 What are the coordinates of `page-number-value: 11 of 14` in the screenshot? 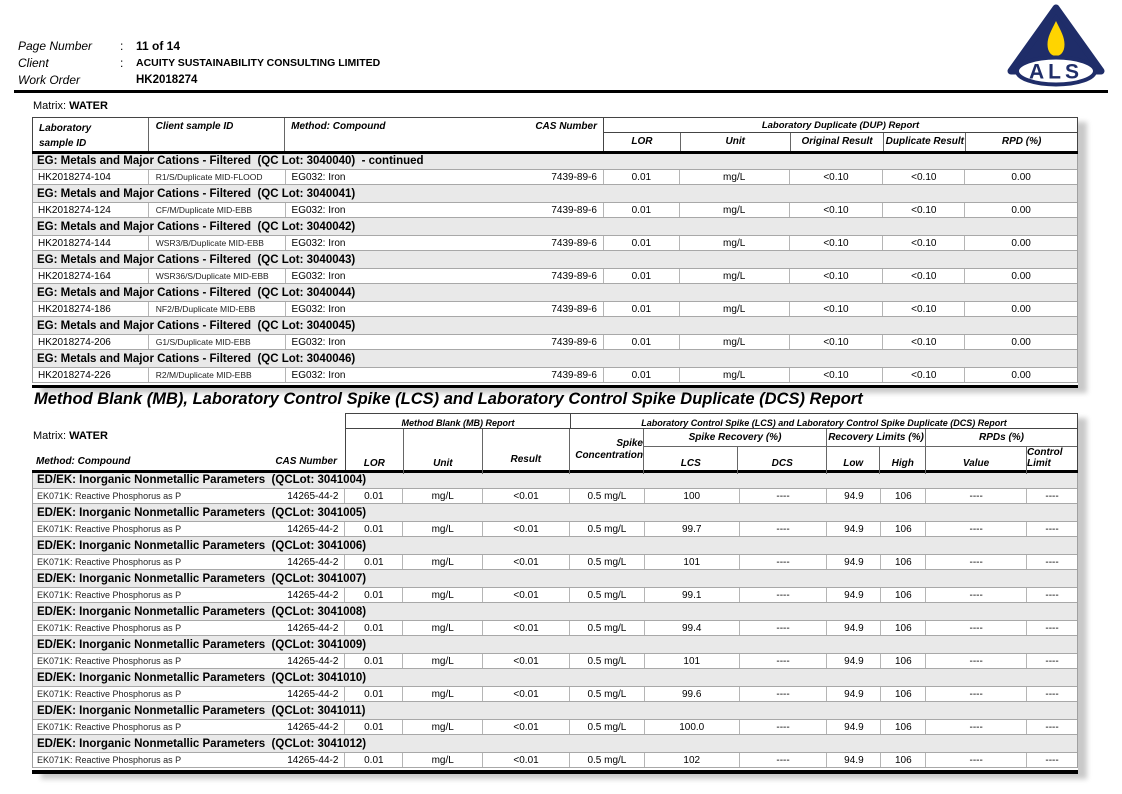 It's located at (158, 46).